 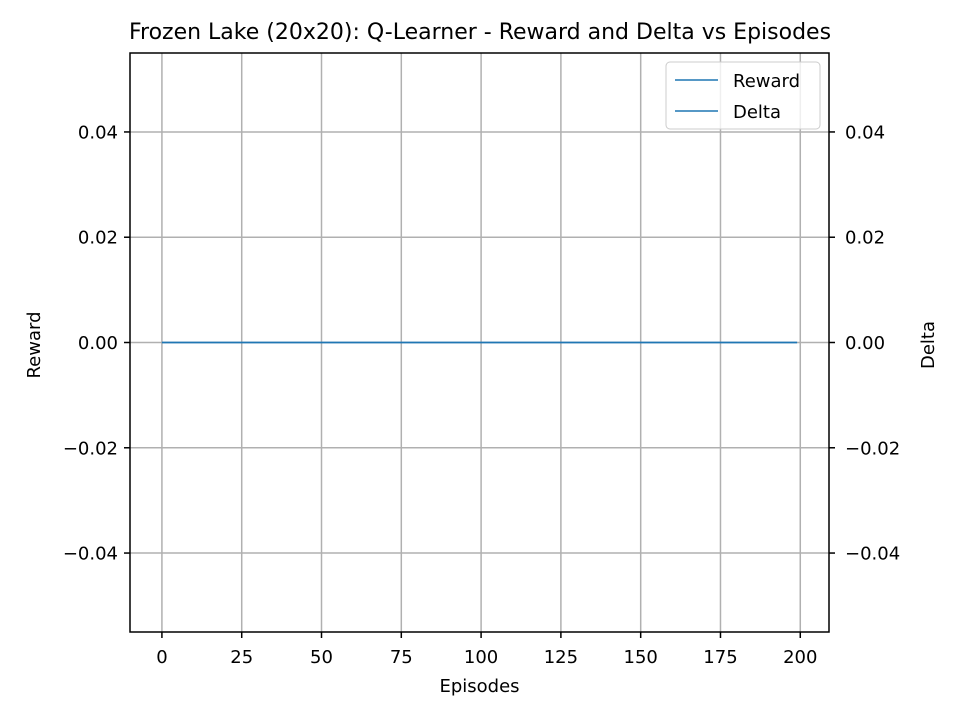 I want to click on legend-label-delta: Delta, so click(x=757, y=112).